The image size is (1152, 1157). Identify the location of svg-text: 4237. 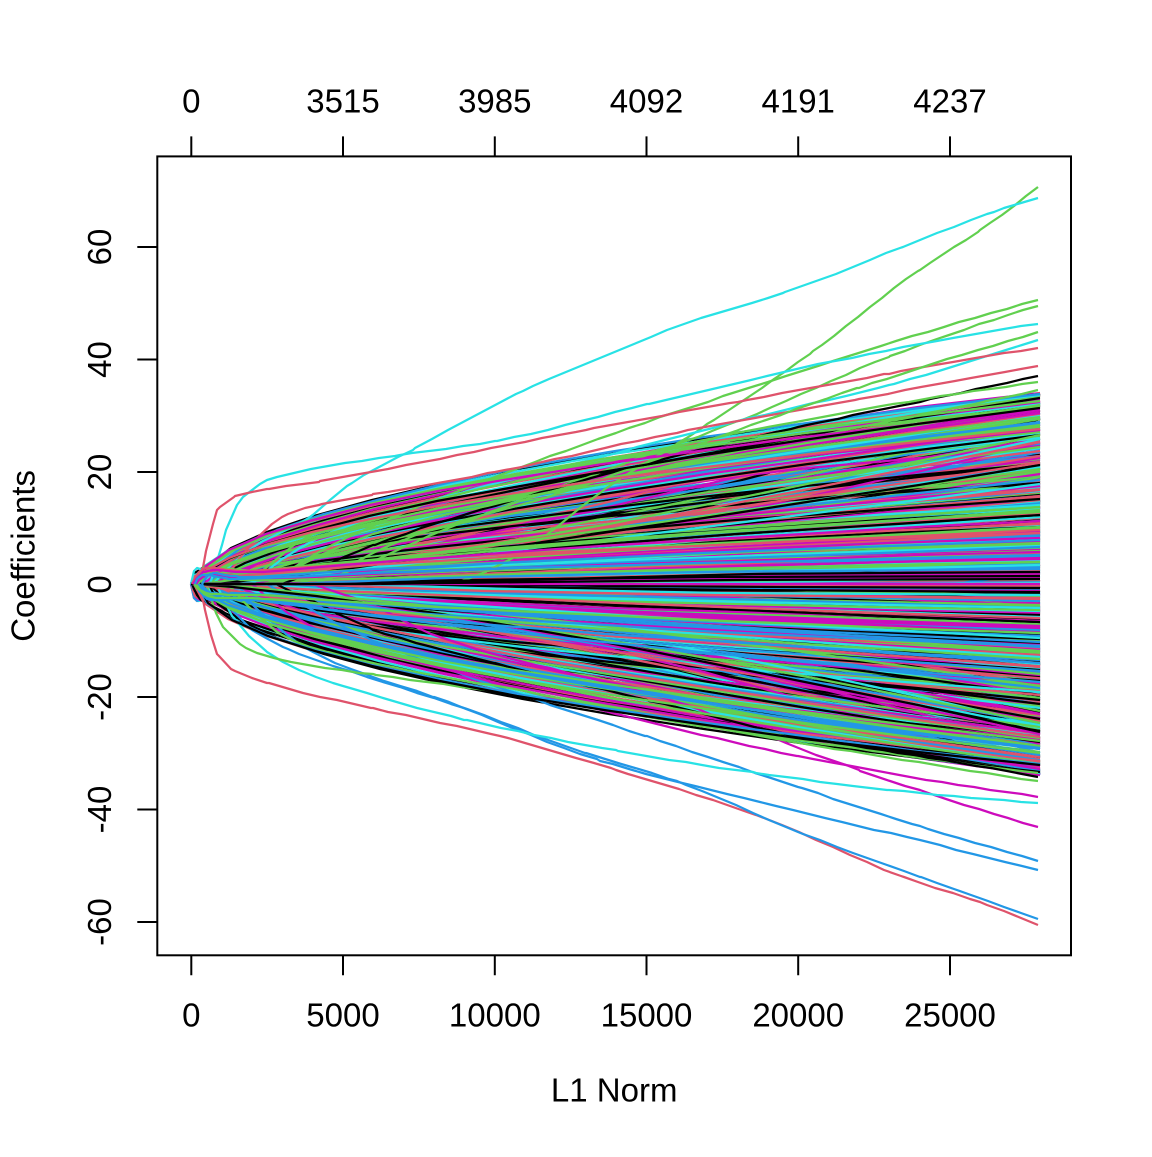
(949, 101).